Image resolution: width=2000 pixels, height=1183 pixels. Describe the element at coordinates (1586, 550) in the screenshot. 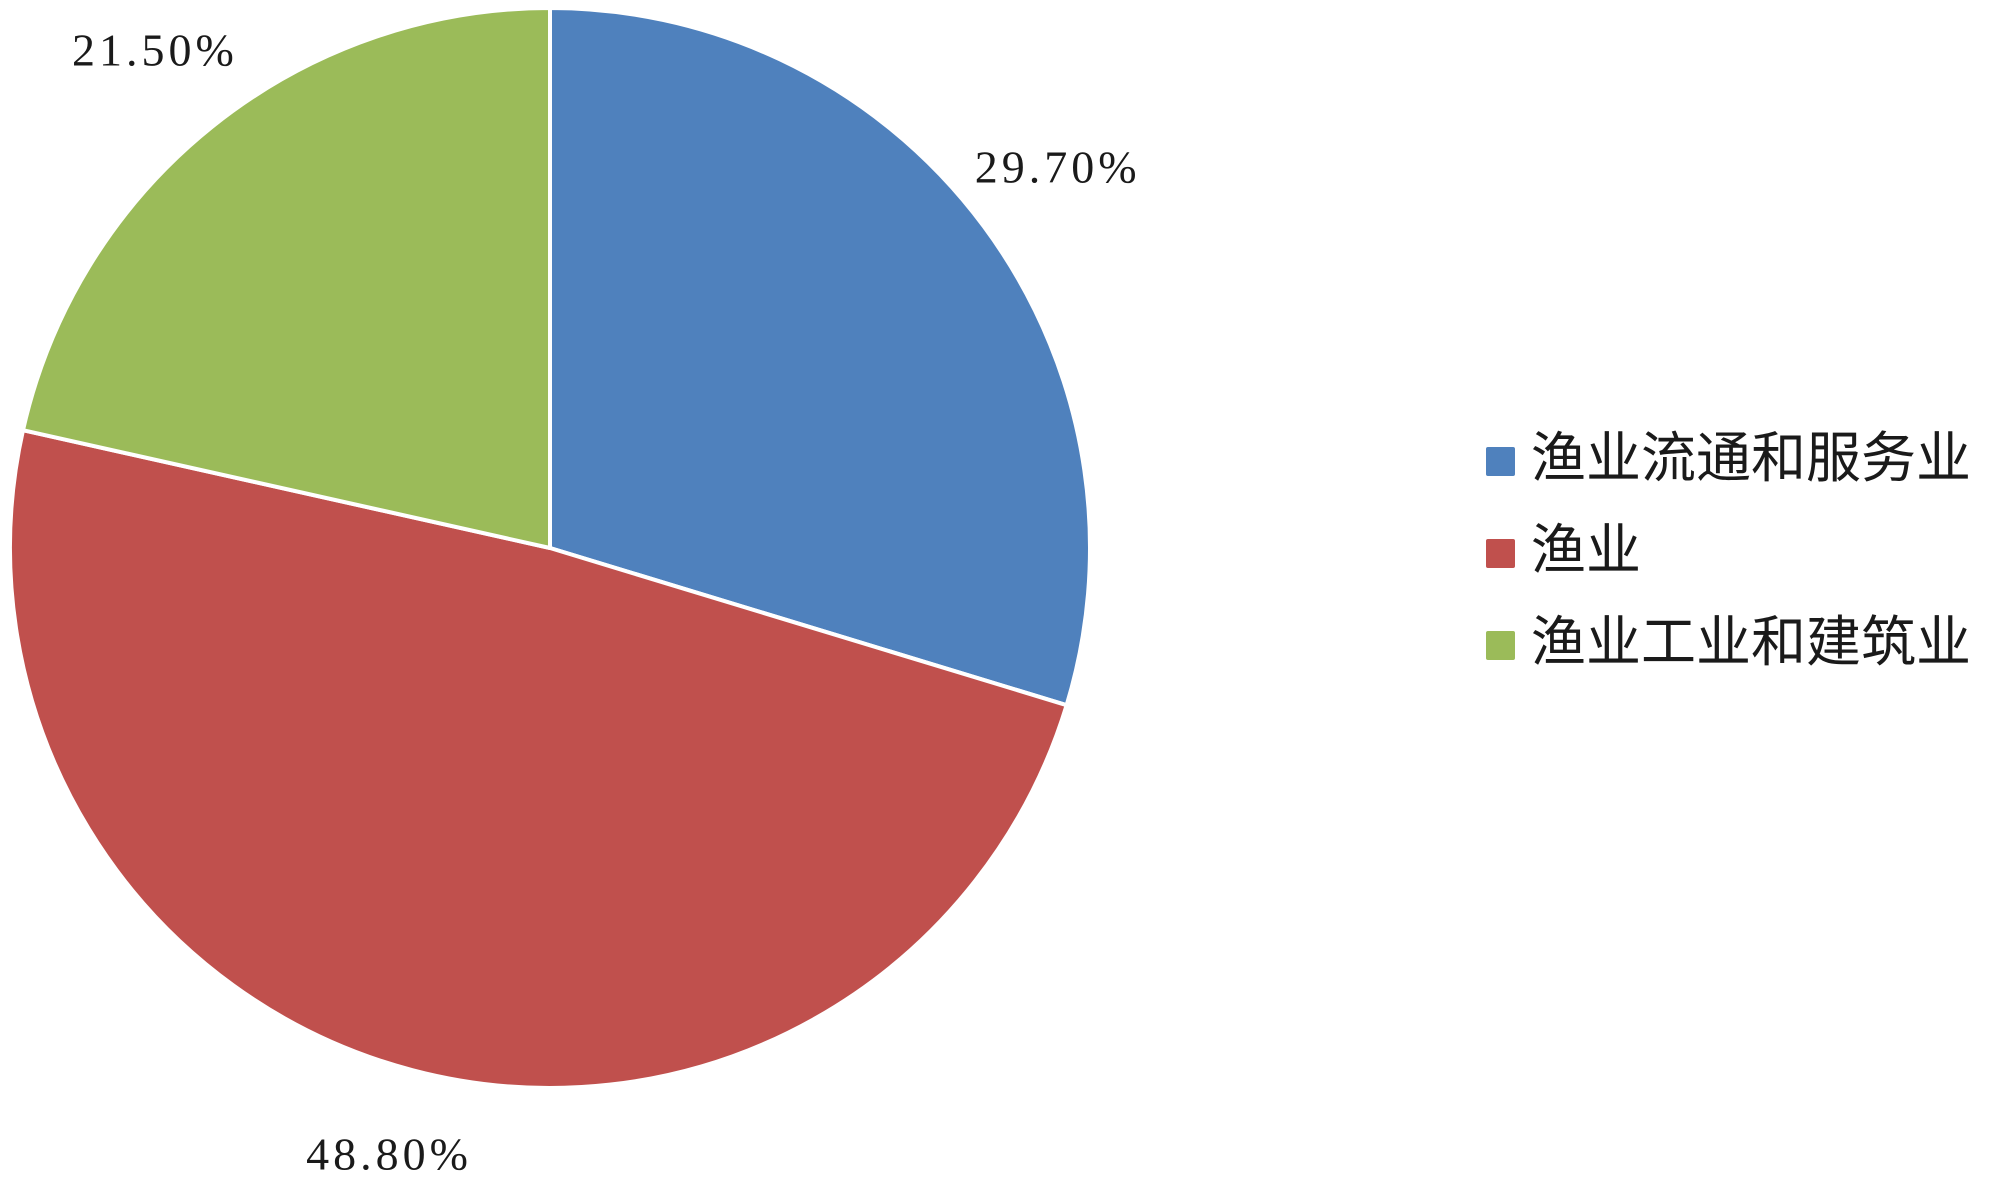

I see `legend-label: 渔业` at that location.